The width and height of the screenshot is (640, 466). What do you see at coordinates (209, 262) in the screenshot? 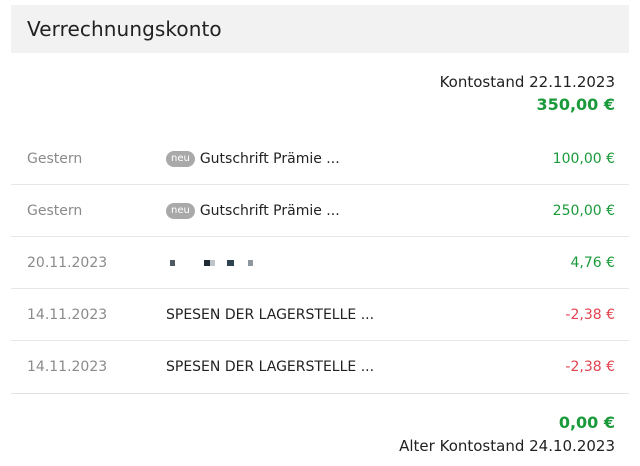
I see `masked-description` at bounding box center [209, 262].